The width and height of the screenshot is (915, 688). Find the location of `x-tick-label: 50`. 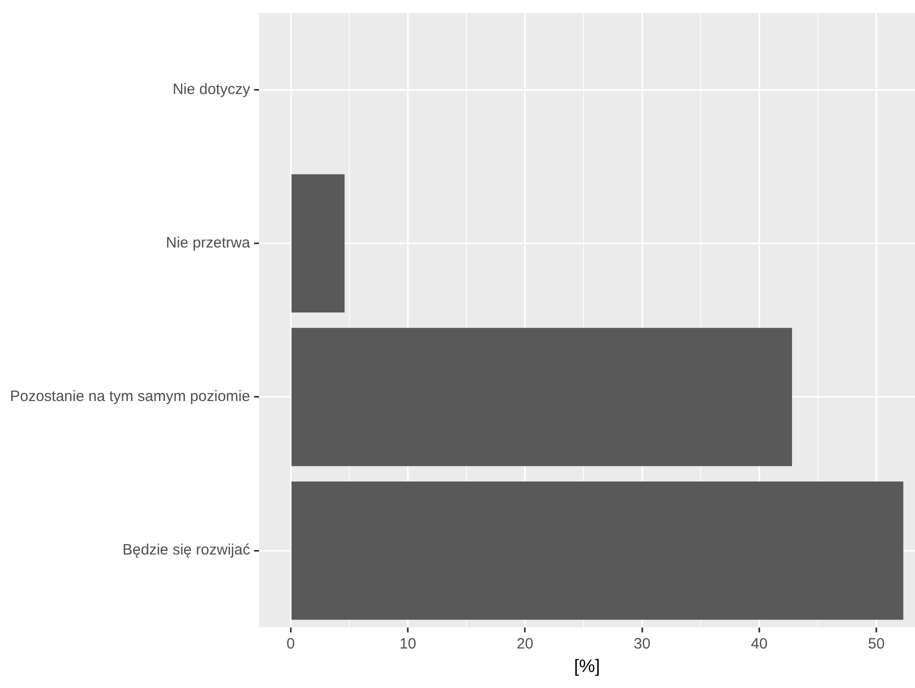

x-tick-label: 50 is located at coordinates (876, 644).